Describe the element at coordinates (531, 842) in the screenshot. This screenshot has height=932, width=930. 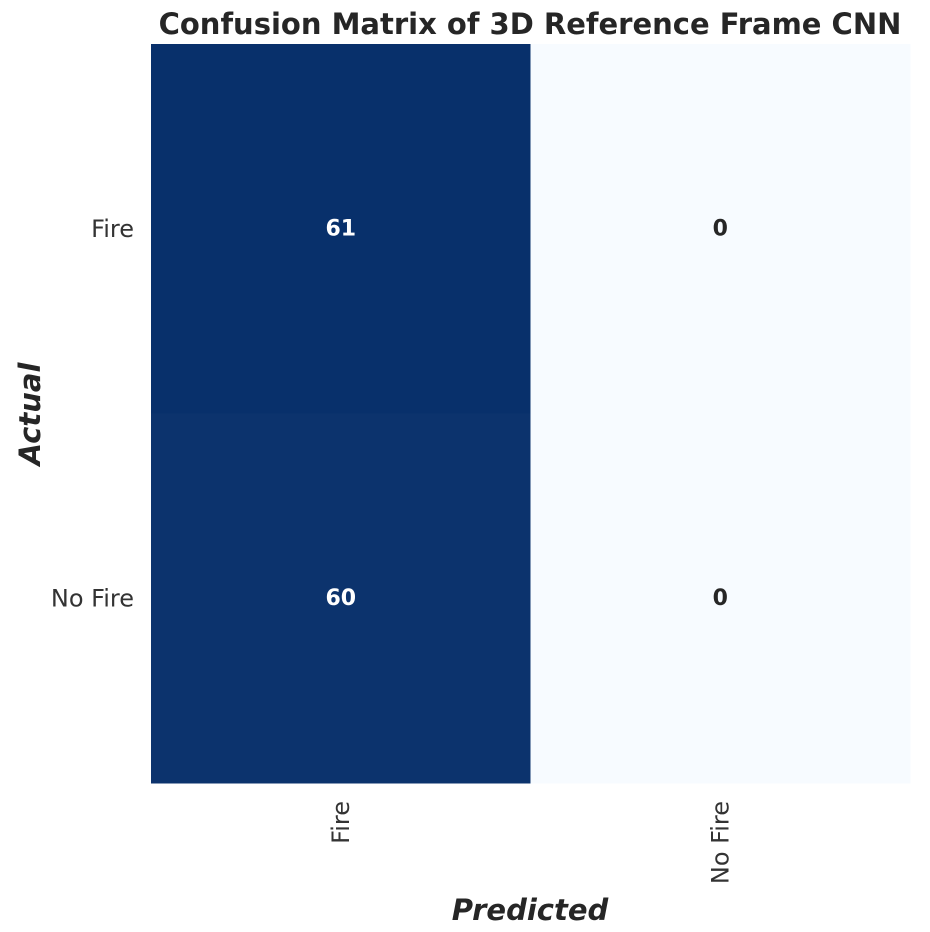
I see `x-tick-labels: Fire No Fire` at that location.